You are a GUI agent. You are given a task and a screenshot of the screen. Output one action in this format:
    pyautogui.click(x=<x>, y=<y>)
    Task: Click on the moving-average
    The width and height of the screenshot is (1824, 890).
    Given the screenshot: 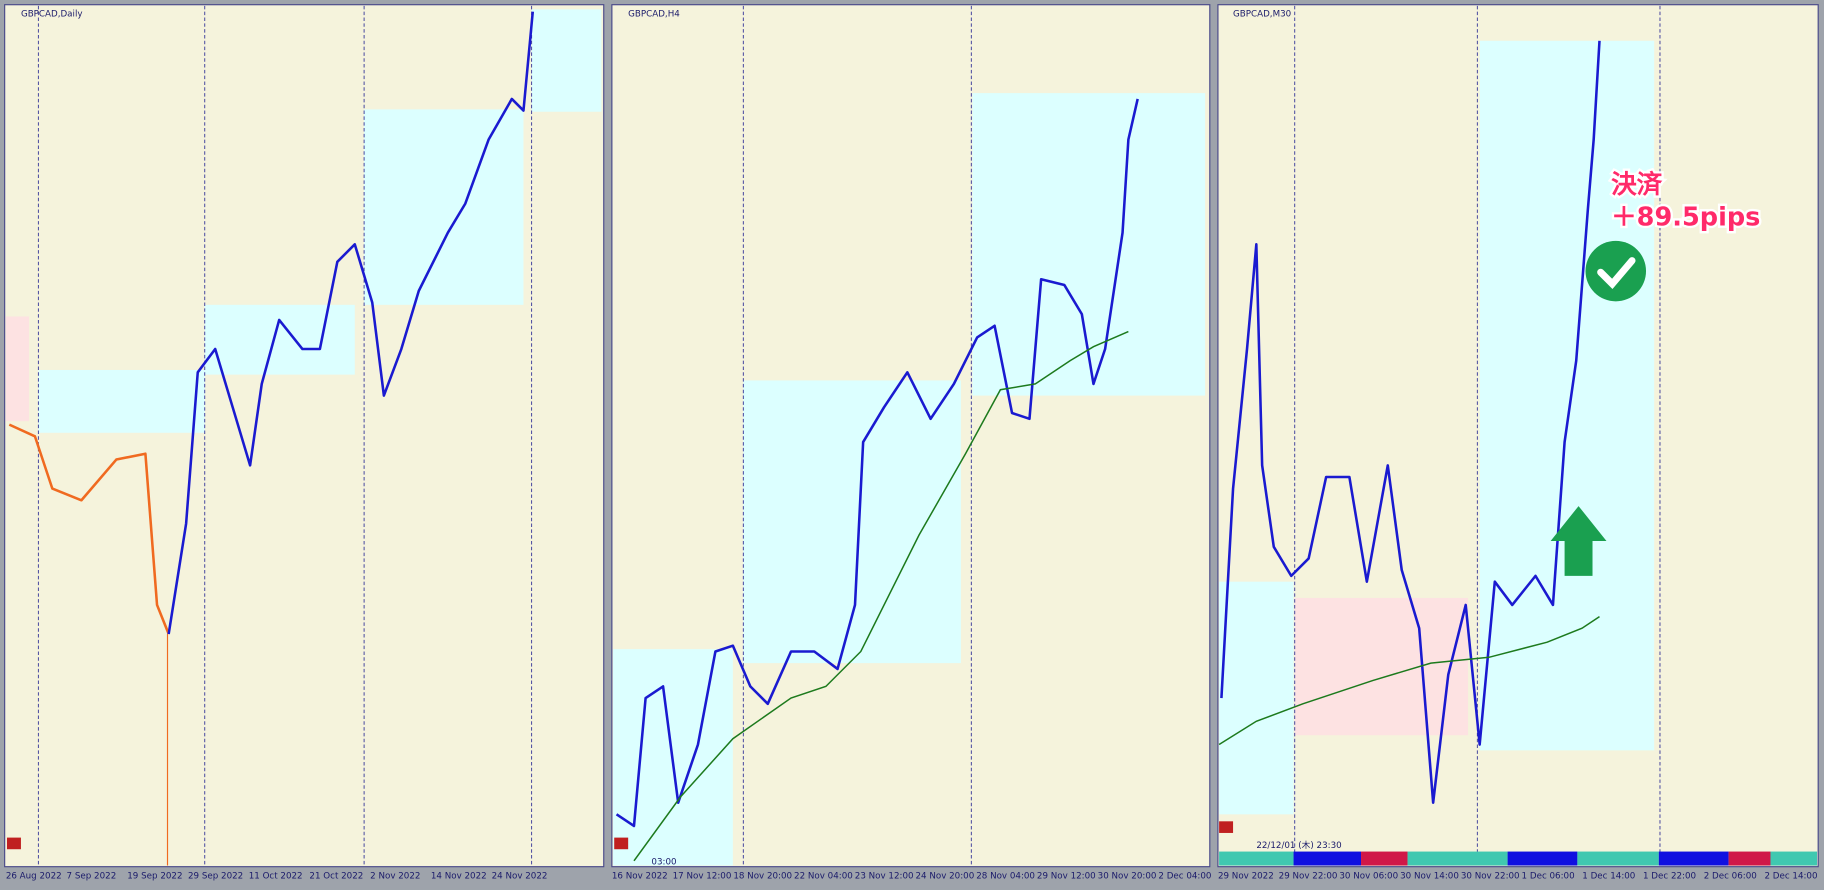 What is the action you would take?
    pyautogui.click(x=1409, y=680)
    